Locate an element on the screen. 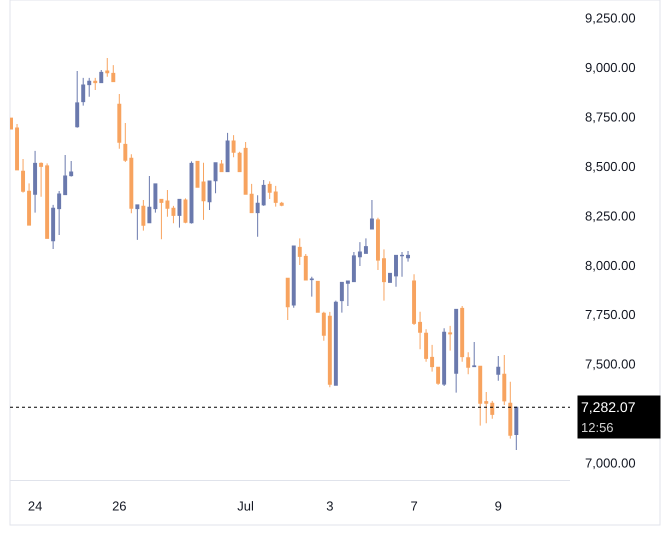 This screenshot has width=670, height=545. y-tick-label: 7,000.00 is located at coordinates (610, 463).